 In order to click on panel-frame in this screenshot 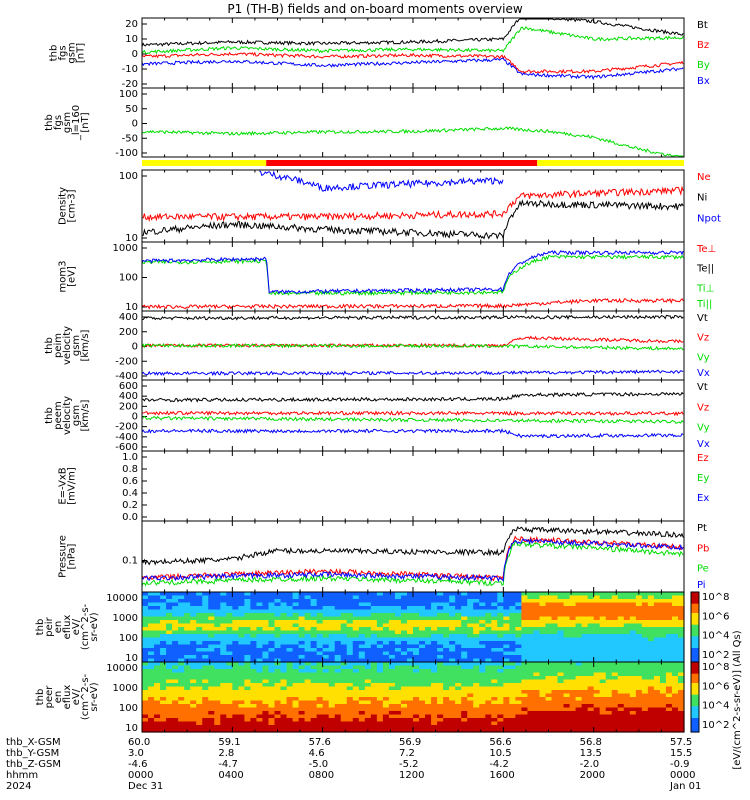, I will do `click(413, 122)`.